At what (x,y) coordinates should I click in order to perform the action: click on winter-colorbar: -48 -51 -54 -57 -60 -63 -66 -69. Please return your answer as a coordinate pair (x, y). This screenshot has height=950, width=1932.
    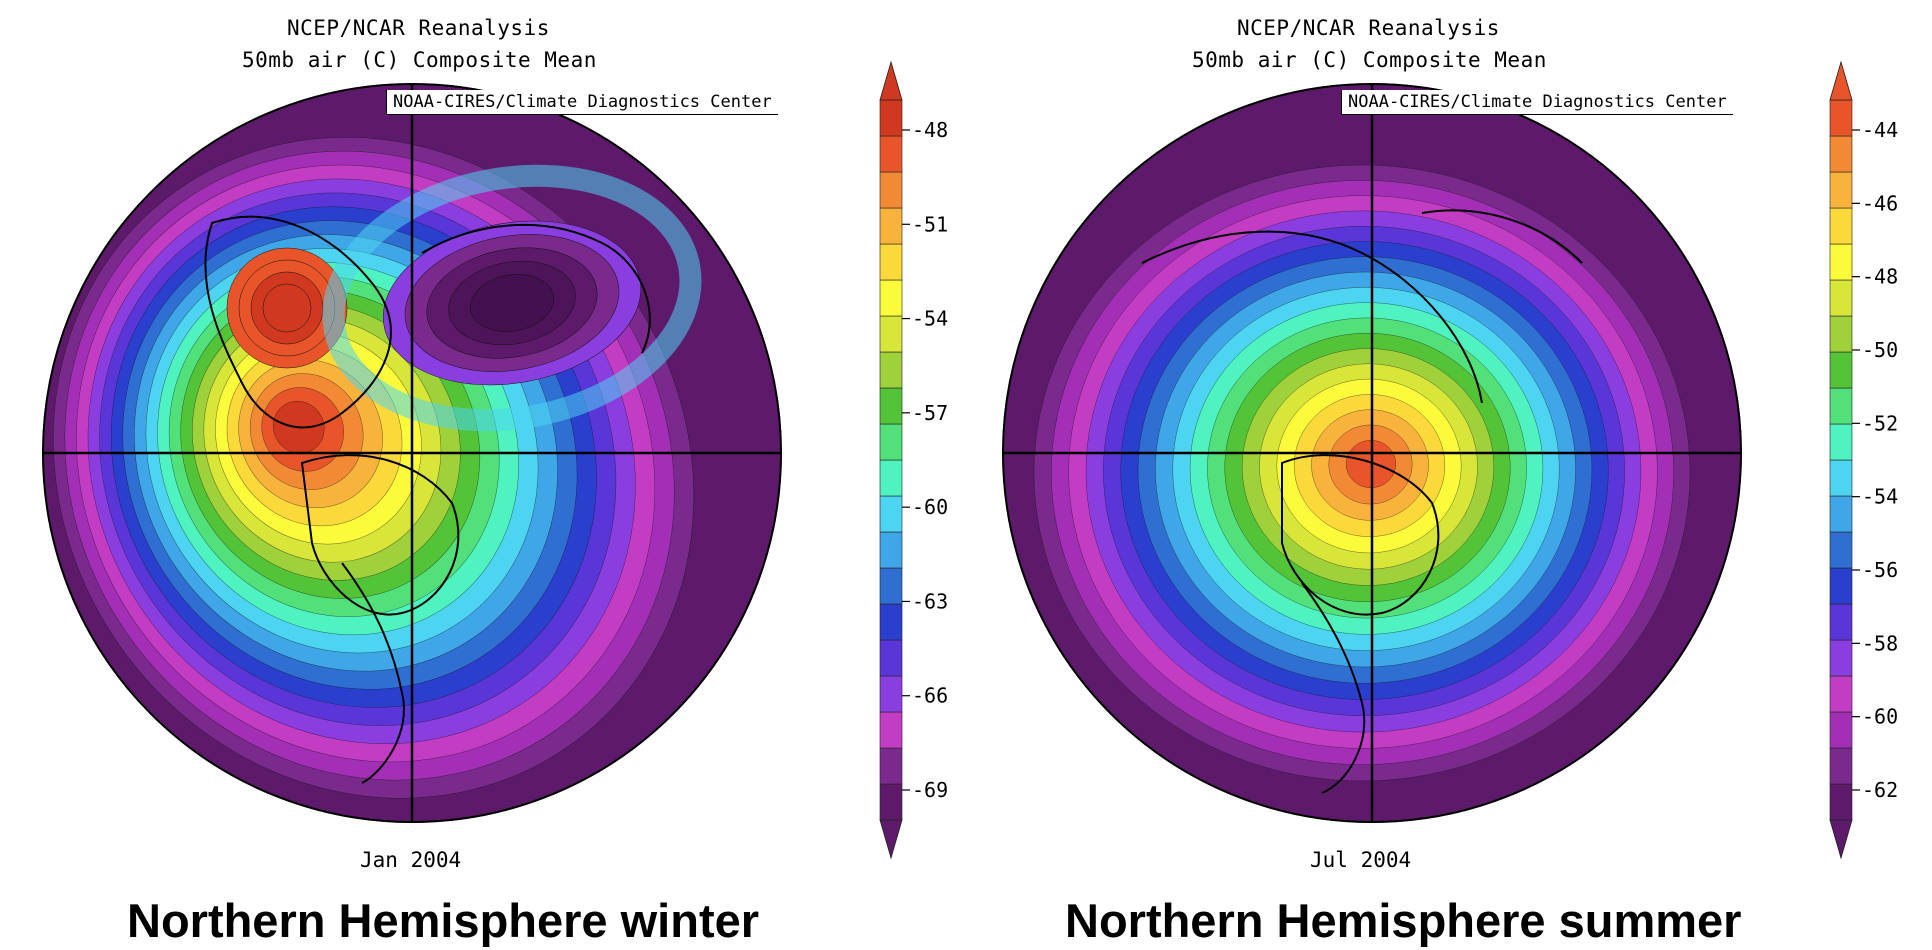
    Looking at the image, I should click on (913, 460).